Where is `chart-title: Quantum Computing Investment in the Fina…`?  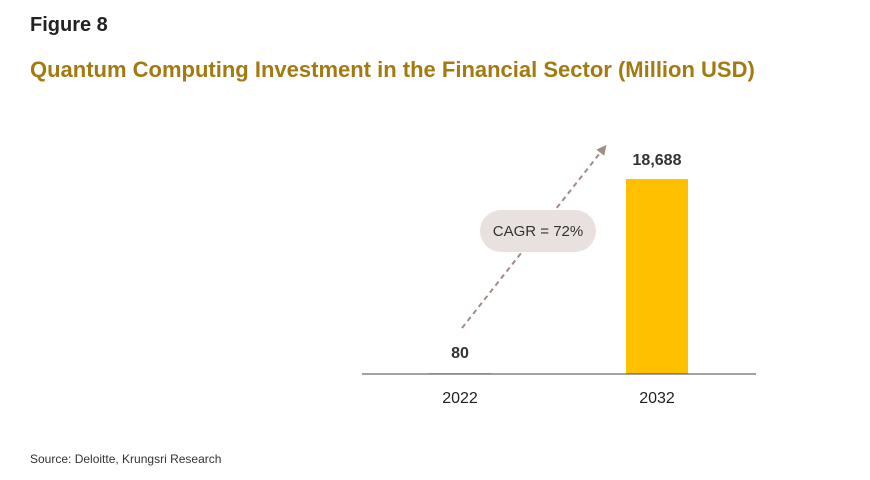 chart-title: Quantum Computing Investment in the Fina… is located at coordinates (392, 69).